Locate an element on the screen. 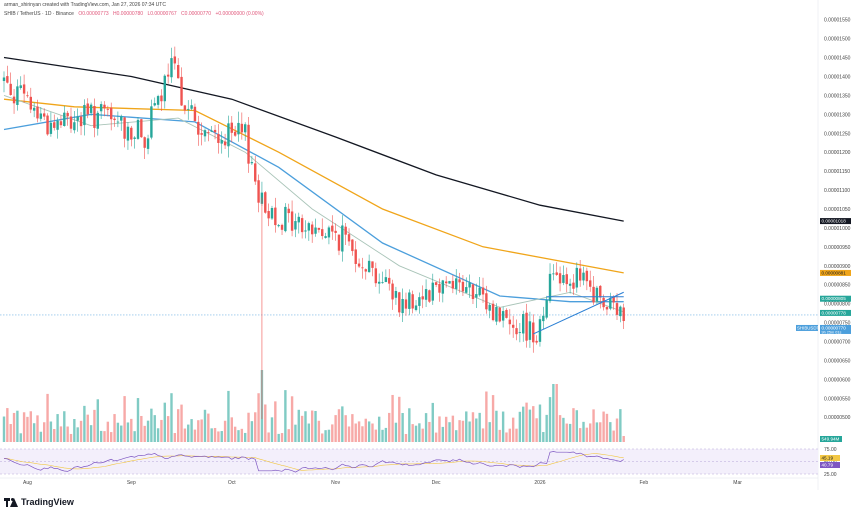  tradingview-logo: TradingView is located at coordinates (39, 502).